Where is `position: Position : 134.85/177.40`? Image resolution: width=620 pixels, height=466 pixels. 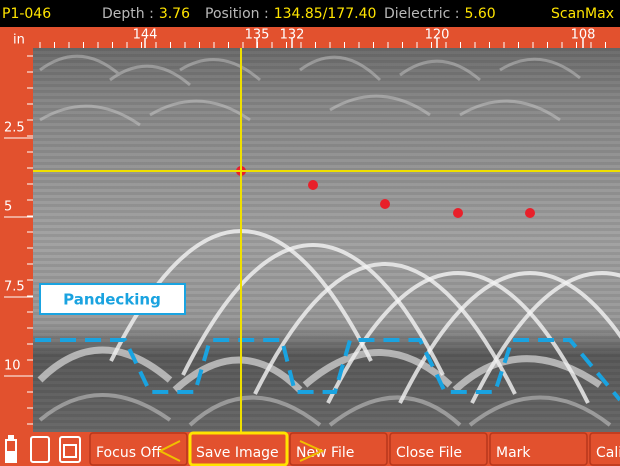 position: Position : 134.85/177.40 is located at coordinates (290, 14).